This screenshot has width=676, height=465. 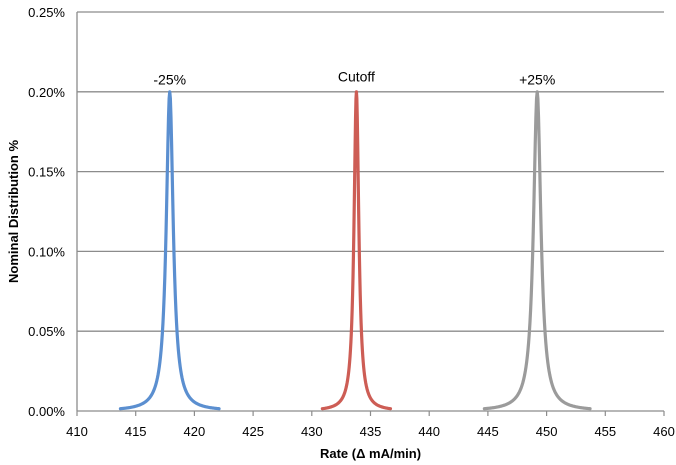 What do you see at coordinates (253, 431) in the screenshot?
I see `x-tick-label: 425` at bounding box center [253, 431].